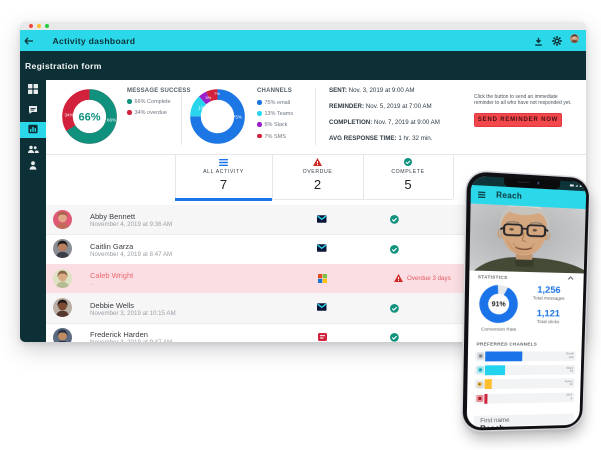 The width and height of the screenshot is (601, 450). What do you see at coordinates (499, 305) in the screenshot?
I see `svg-text: 91%` at bounding box center [499, 305].